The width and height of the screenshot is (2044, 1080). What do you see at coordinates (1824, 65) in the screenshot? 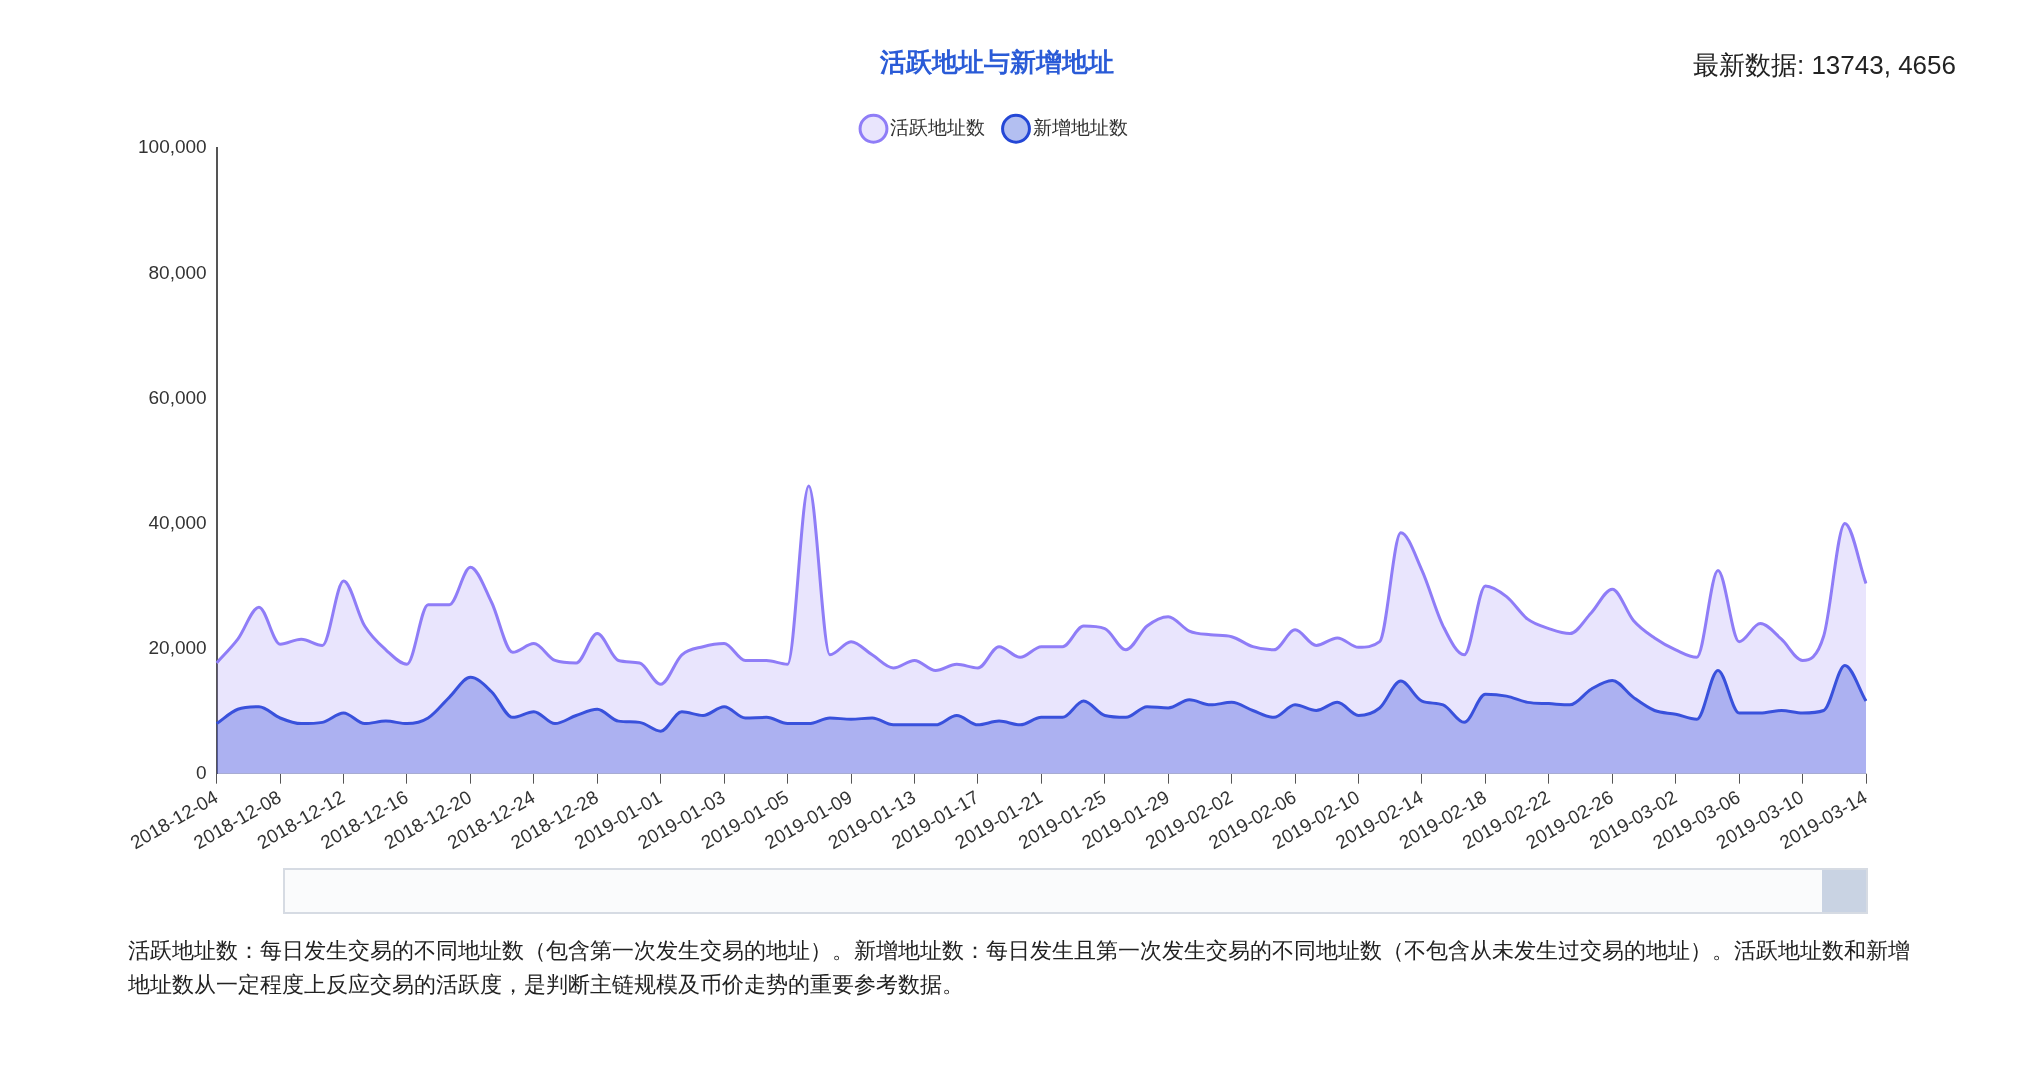
I see `text: 最新数据: 13743, 4656` at bounding box center [1824, 65].